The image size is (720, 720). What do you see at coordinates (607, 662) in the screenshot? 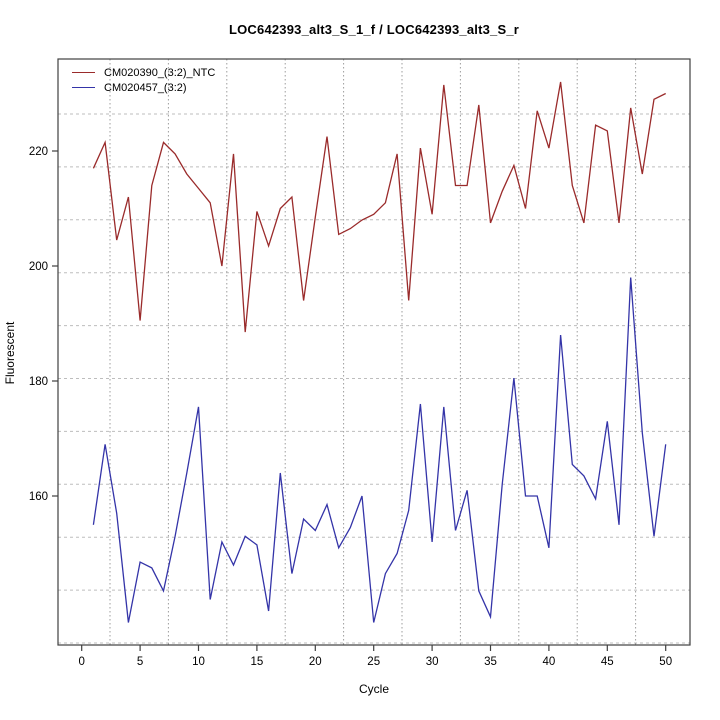
I see `x-tick-label: 45` at bounding box center [607, 662].